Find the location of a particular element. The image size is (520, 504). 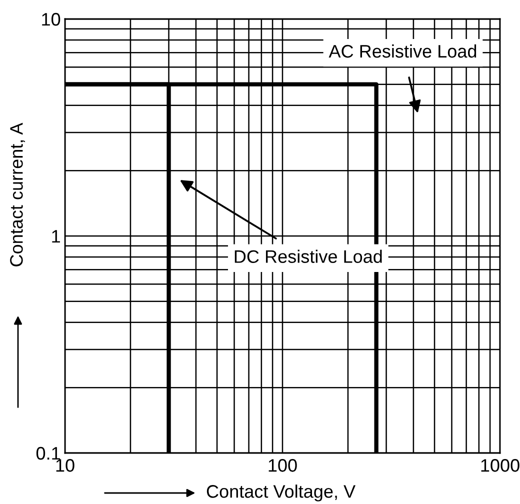

y-tick-label: 10 is located at coordinates (51, 19).